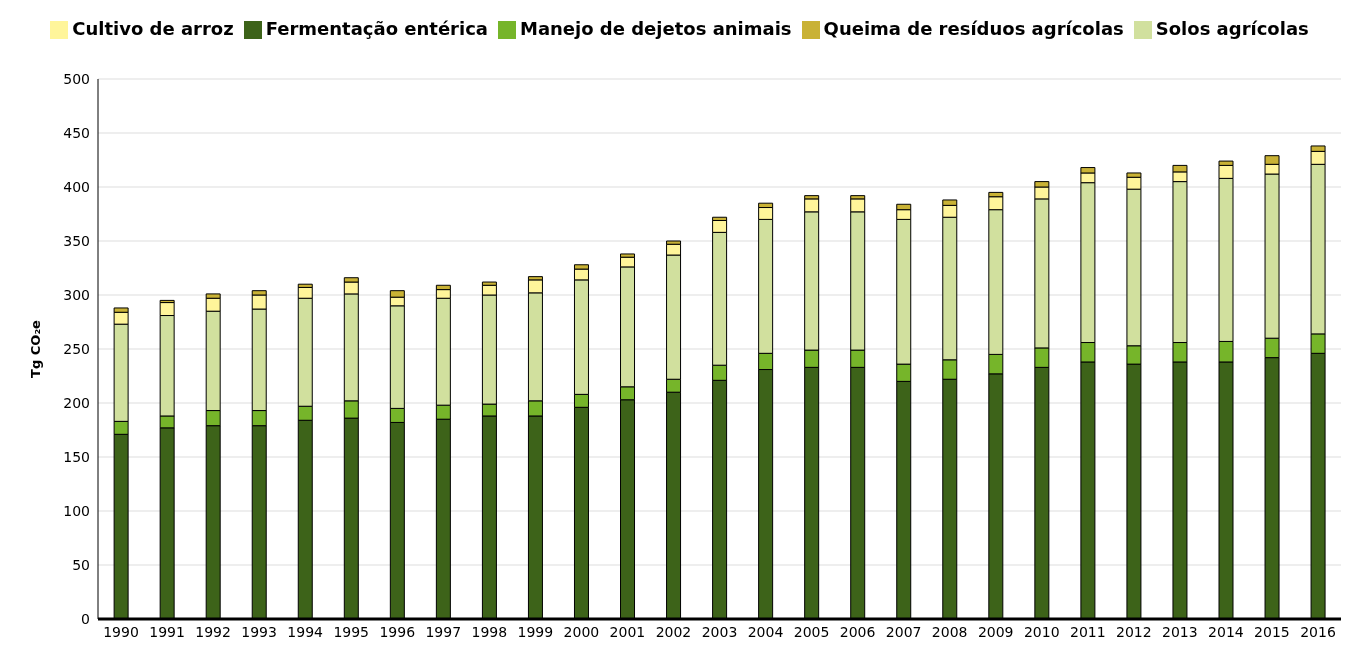 The image size is (1359, 662). Describe the element at coordinates (903, 631) in the screenshot. I see `x-tick-label: 2007` at that location.